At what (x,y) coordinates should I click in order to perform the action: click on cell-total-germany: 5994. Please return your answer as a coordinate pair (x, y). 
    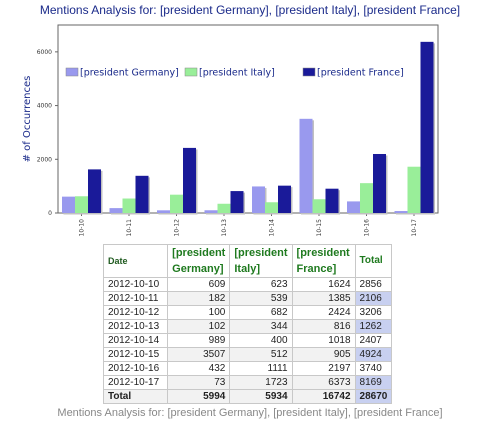
    Looking at the image, I should click on (199, 396).